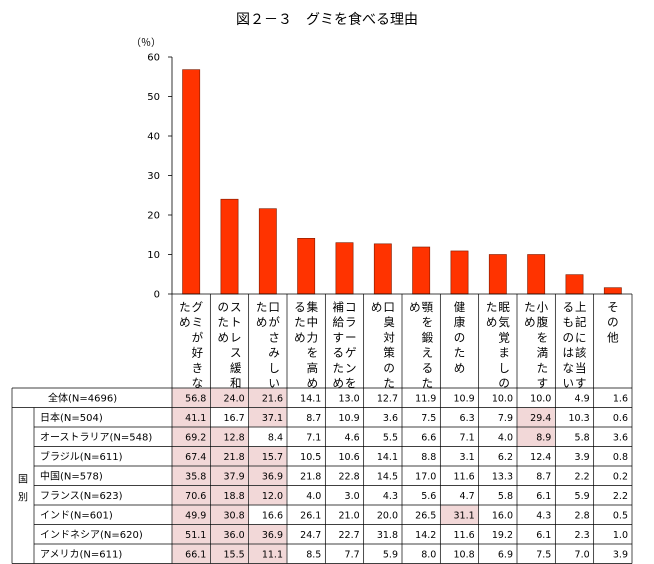 The image size is (654, 564). What do you see at coordinates (502, 535) in the screenshot?
I see `table-cell: 19.2` at bounding box center [502, 535].